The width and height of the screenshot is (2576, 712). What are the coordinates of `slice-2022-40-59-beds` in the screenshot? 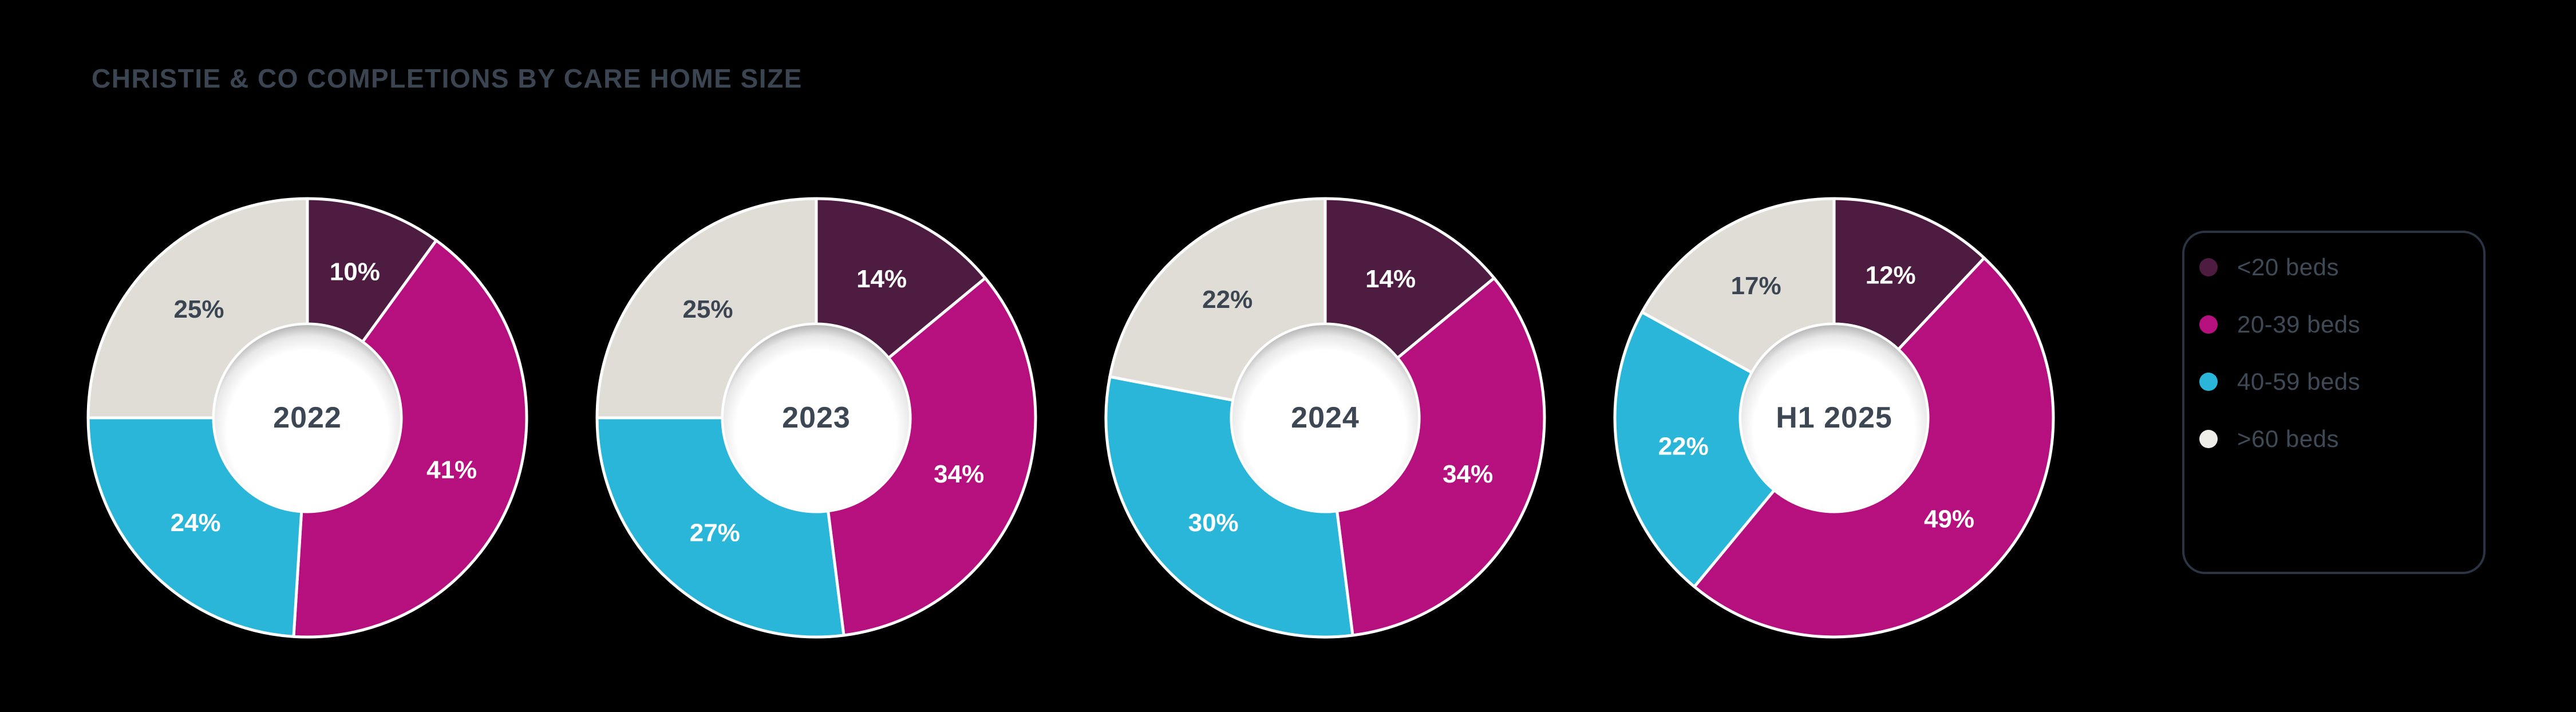 It's located at (194, 527).